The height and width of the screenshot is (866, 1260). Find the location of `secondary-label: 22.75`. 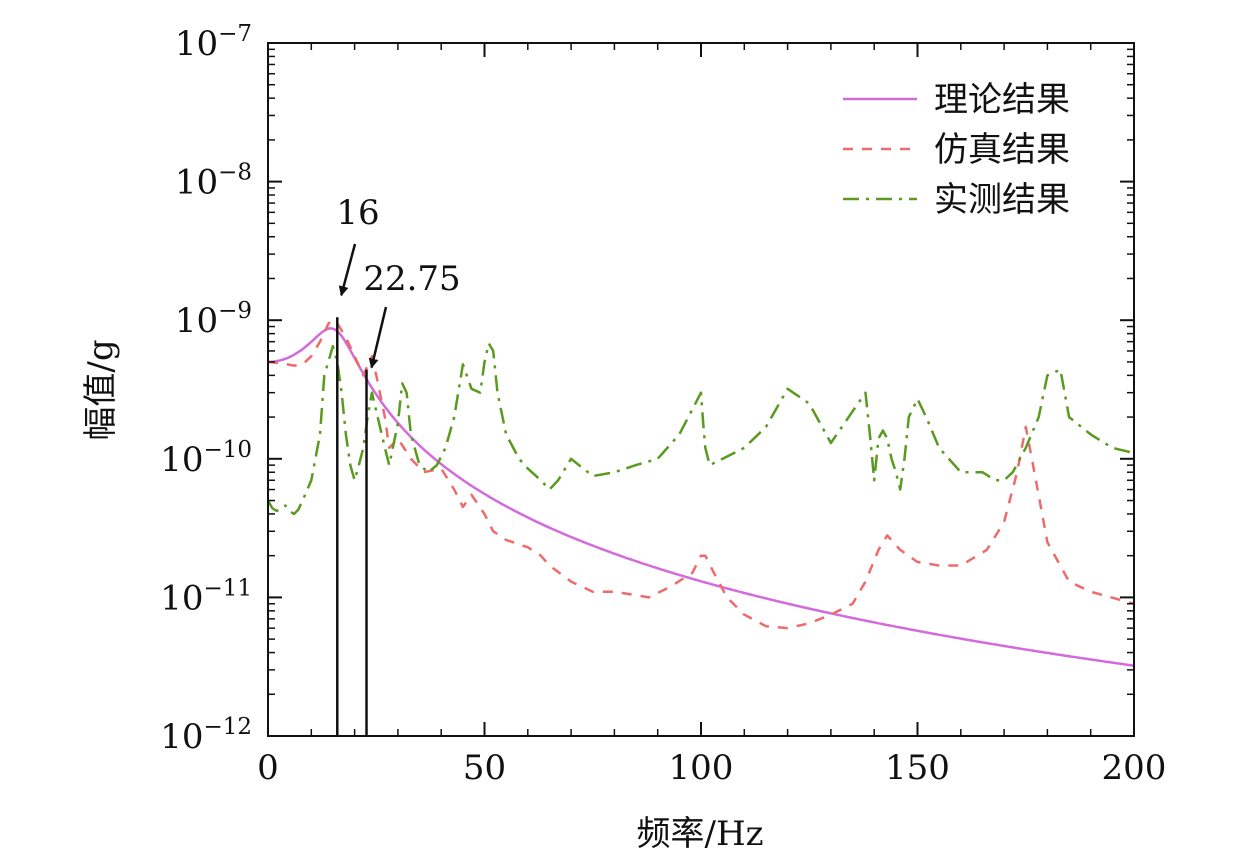

secondary-label: 22.75 is located at coordinates (411, 279).